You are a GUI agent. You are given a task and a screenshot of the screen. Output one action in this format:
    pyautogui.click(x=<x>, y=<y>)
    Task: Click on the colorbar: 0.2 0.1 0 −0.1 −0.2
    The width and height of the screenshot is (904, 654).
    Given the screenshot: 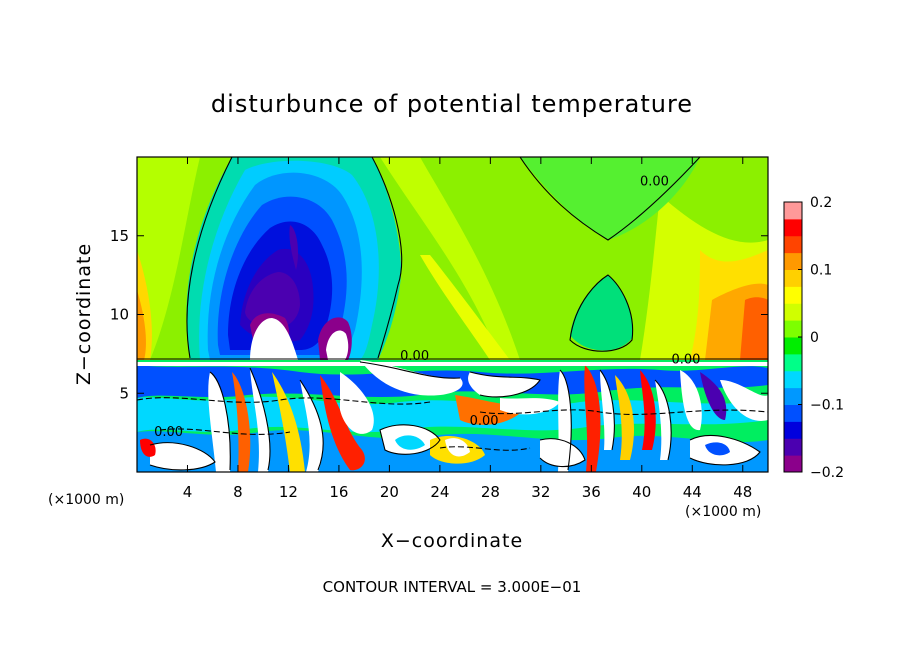 What is the action you would take?
    pyautogui.click(x=813, y=338)
    